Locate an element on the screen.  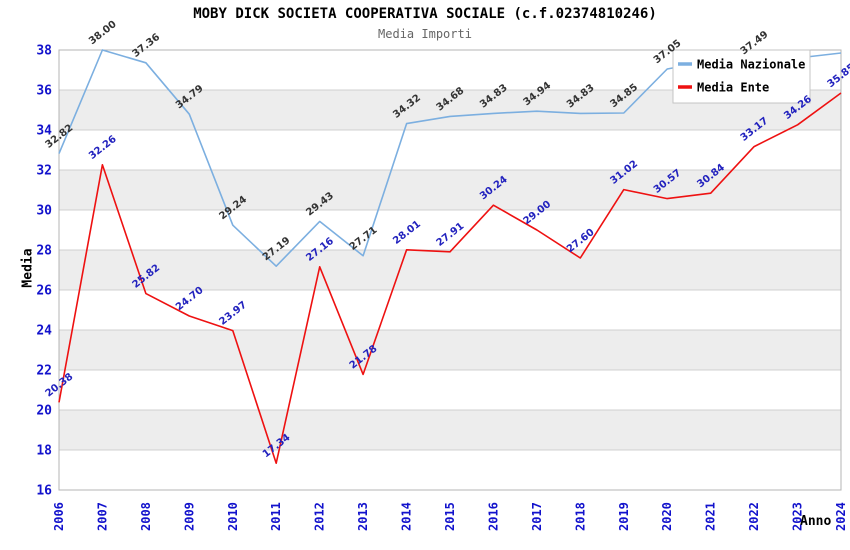
data-label: 23.97 is located at coordinates (233, 314).